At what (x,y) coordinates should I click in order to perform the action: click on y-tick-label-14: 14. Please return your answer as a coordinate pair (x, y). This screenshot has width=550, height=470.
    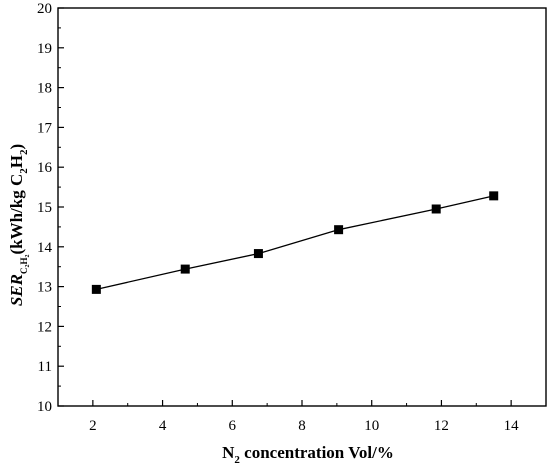
    Looking at the image, I should click on (45, 248).